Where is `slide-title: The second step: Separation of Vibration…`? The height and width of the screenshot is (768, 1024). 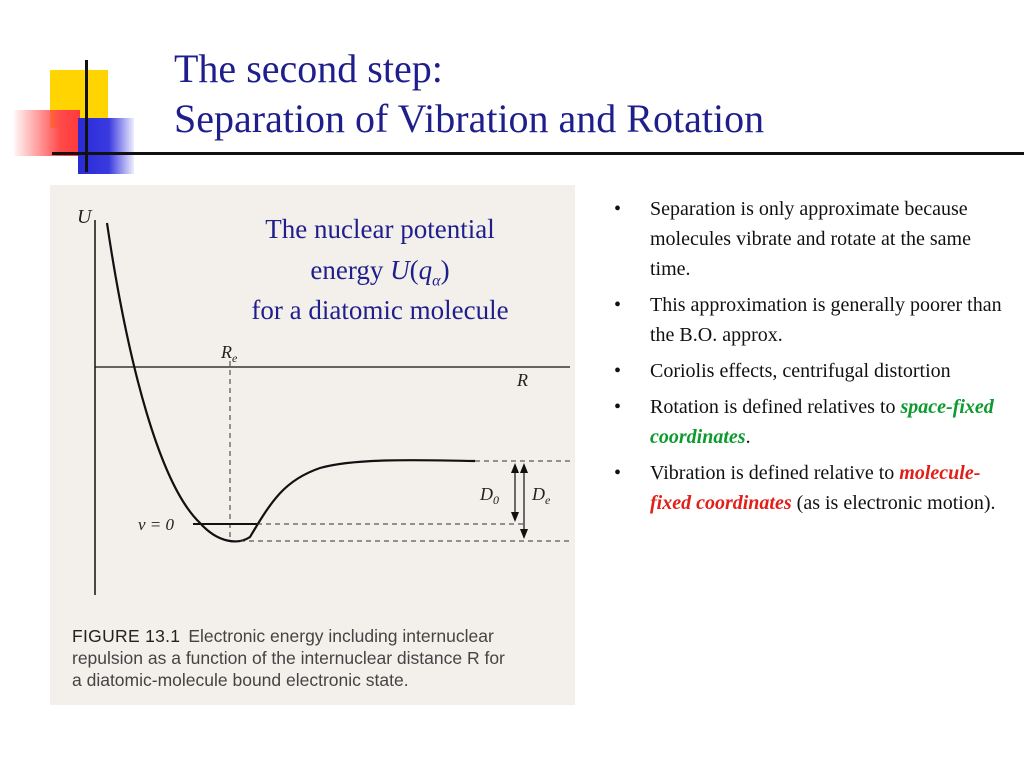
slide-title: The second step: Separation of Vibration… is located at coordinates (469, 94).